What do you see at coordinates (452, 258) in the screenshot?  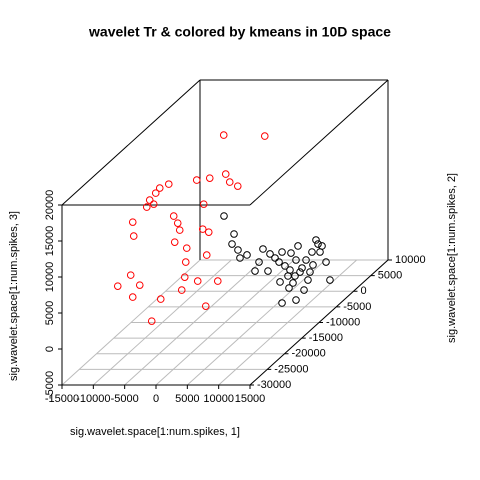 I see `y-axis-label: sig.wavelet.space[1:num.spikes, 2]` at bounding box center [452, 258].